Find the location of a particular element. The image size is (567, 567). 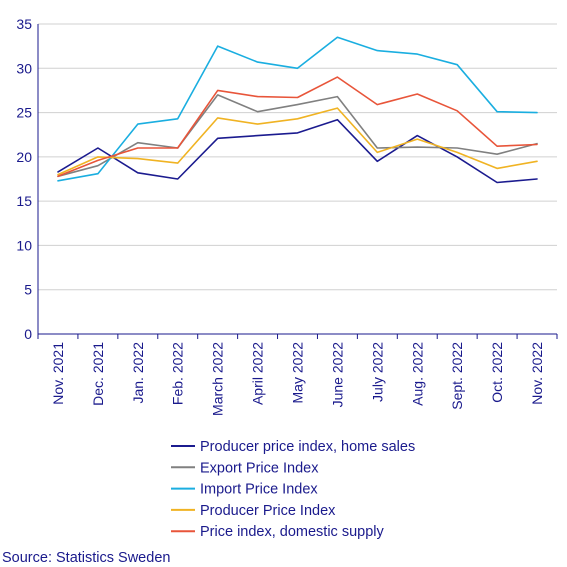

x-tick-label: March 2022 is located at coordinates (218, 379).